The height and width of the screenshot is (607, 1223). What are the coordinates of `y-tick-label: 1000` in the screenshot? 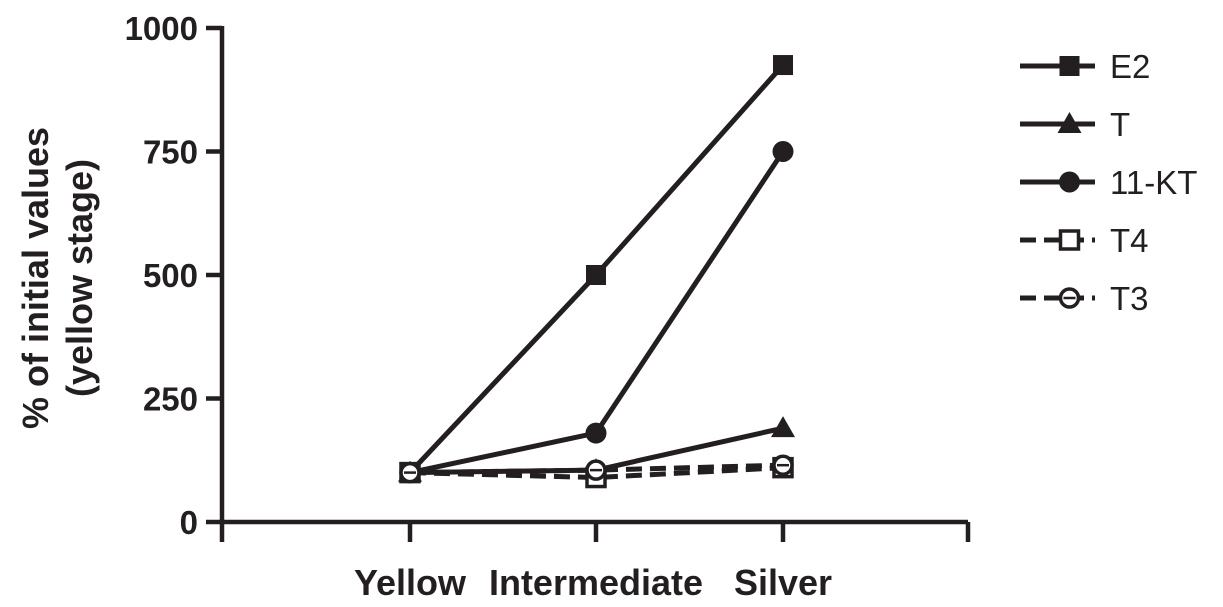 It's located at (161, 28).